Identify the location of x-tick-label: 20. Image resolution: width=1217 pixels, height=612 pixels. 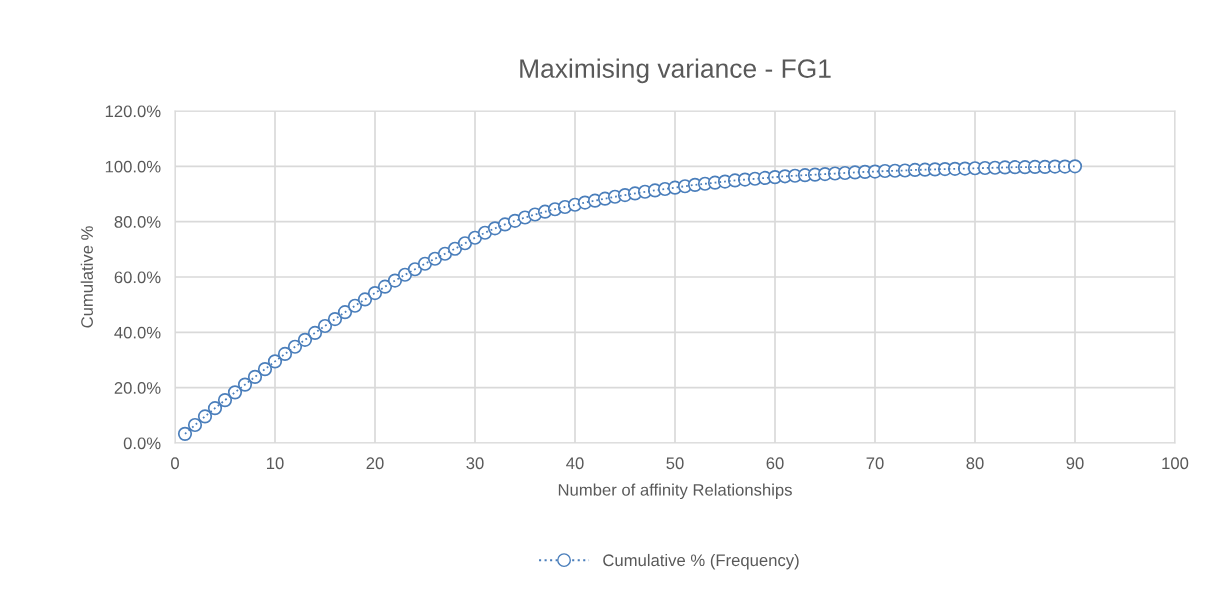
(375, 463).